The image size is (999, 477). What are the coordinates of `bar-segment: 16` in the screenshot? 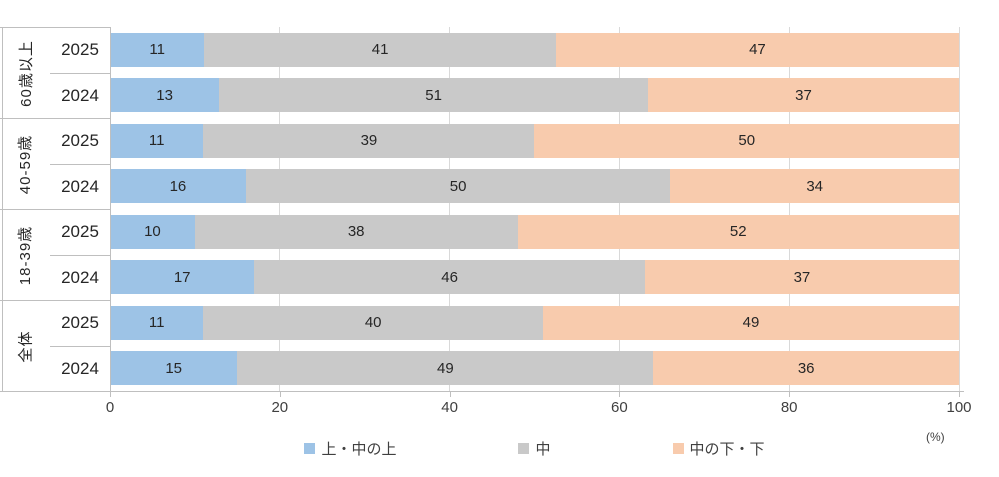 It's located at (178, 186).